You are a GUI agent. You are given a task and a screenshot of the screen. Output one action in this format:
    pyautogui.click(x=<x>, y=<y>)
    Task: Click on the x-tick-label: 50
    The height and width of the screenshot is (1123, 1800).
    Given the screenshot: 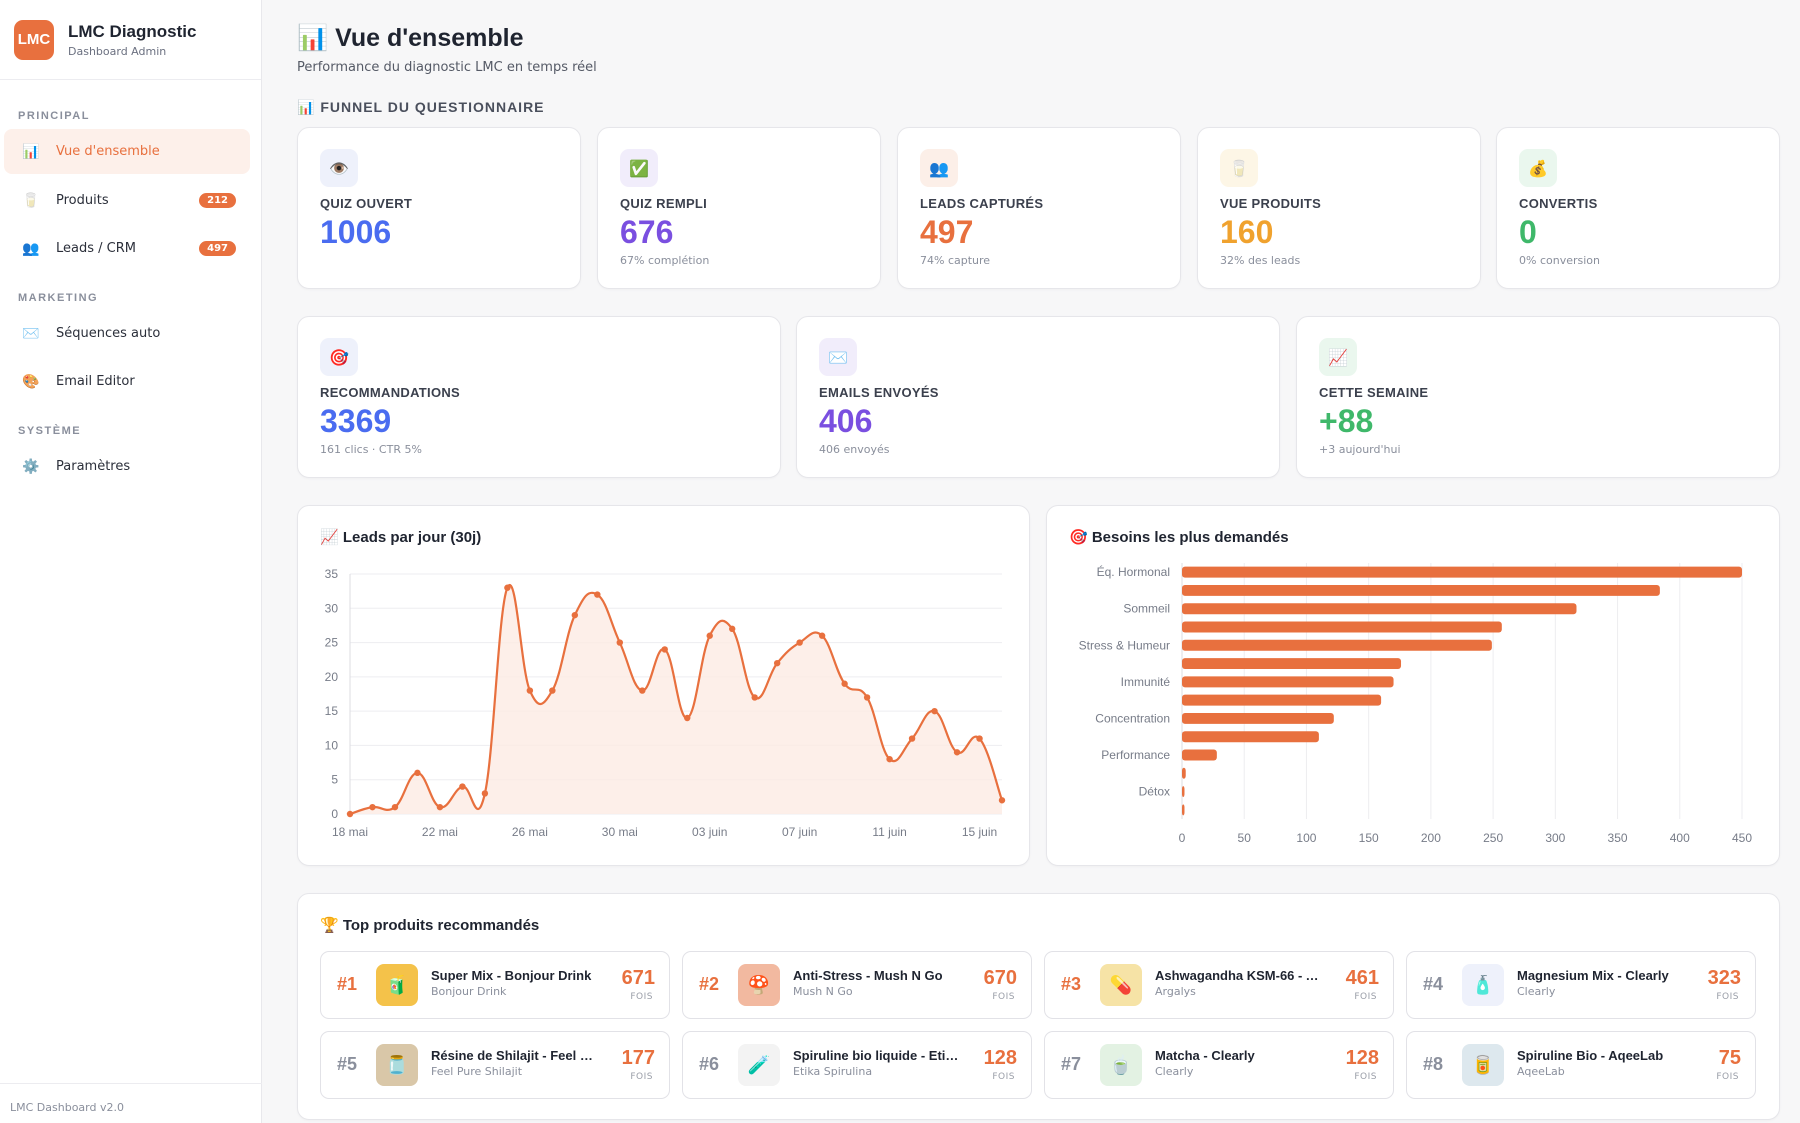 What is the action you would take?
    pyautogui.click(x=1245, y=838)
    